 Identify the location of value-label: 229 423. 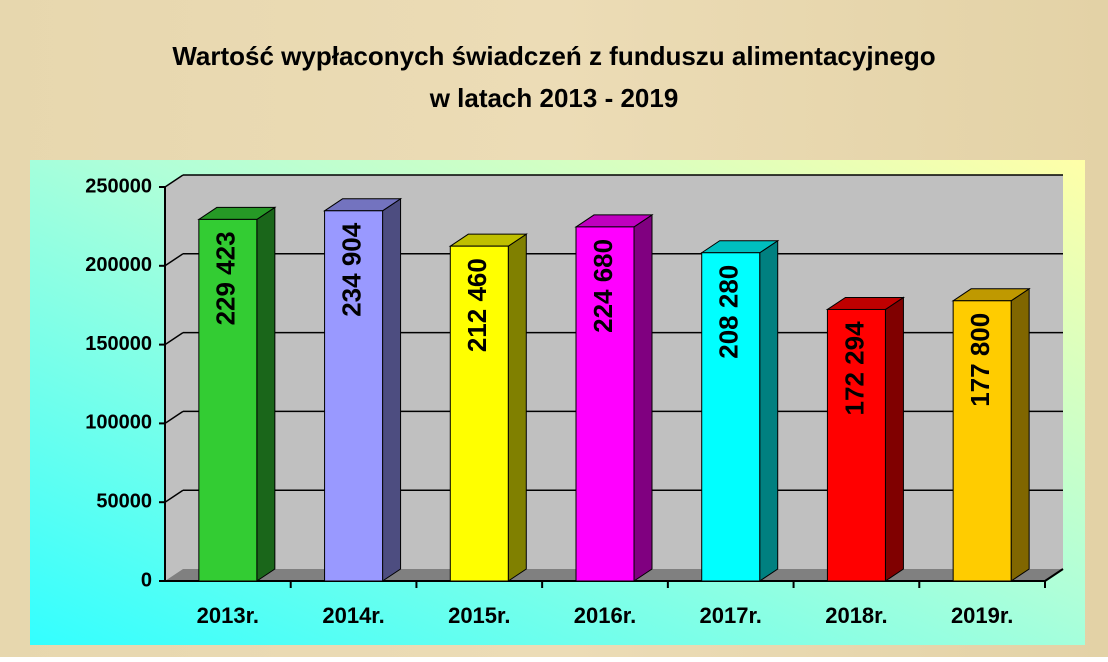
(226, 278).